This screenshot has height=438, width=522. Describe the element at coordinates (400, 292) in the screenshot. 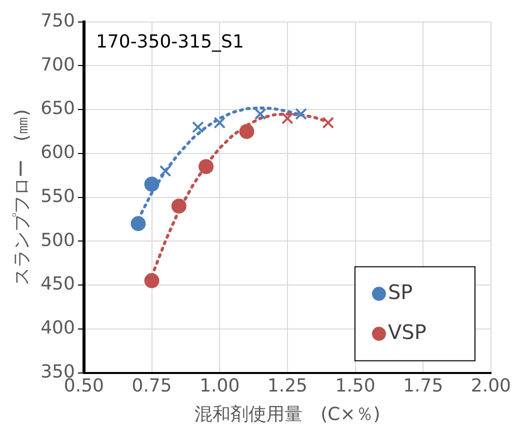

I see `legend-label: SP` at that location.